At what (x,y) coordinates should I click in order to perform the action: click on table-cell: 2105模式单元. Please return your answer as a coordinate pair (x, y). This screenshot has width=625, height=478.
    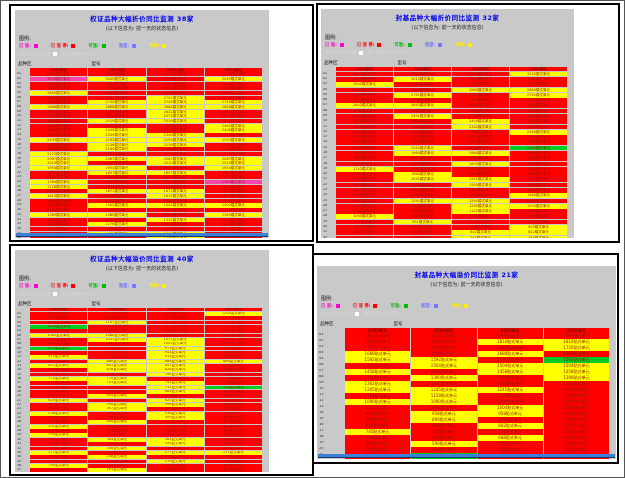
    Looking at the image, I should click on (422, 143).